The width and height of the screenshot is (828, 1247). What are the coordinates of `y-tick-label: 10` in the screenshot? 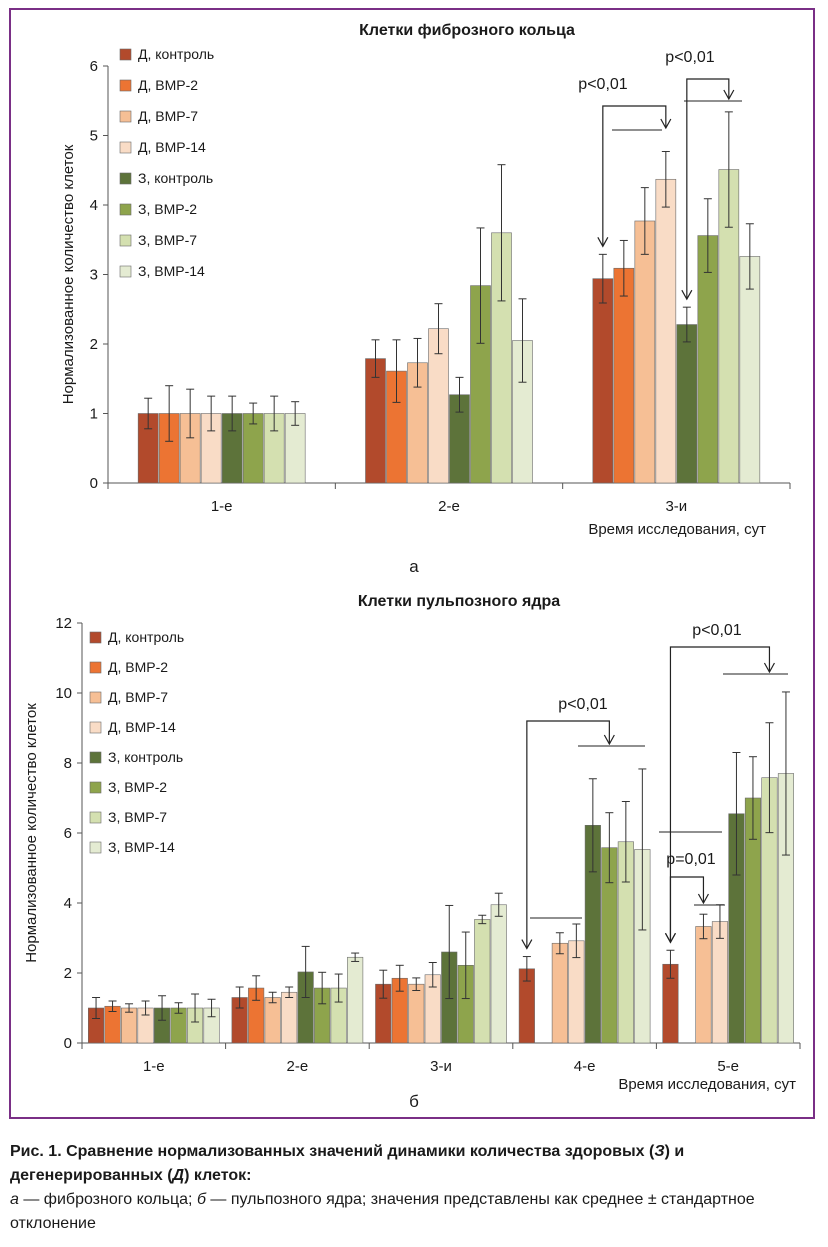 It's located at (63, 693).